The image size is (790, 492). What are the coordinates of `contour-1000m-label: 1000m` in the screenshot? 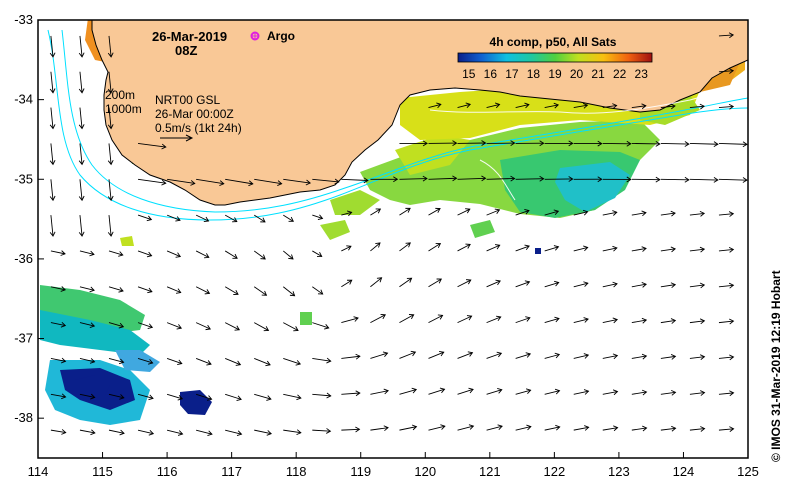 It's located at (123, 109).